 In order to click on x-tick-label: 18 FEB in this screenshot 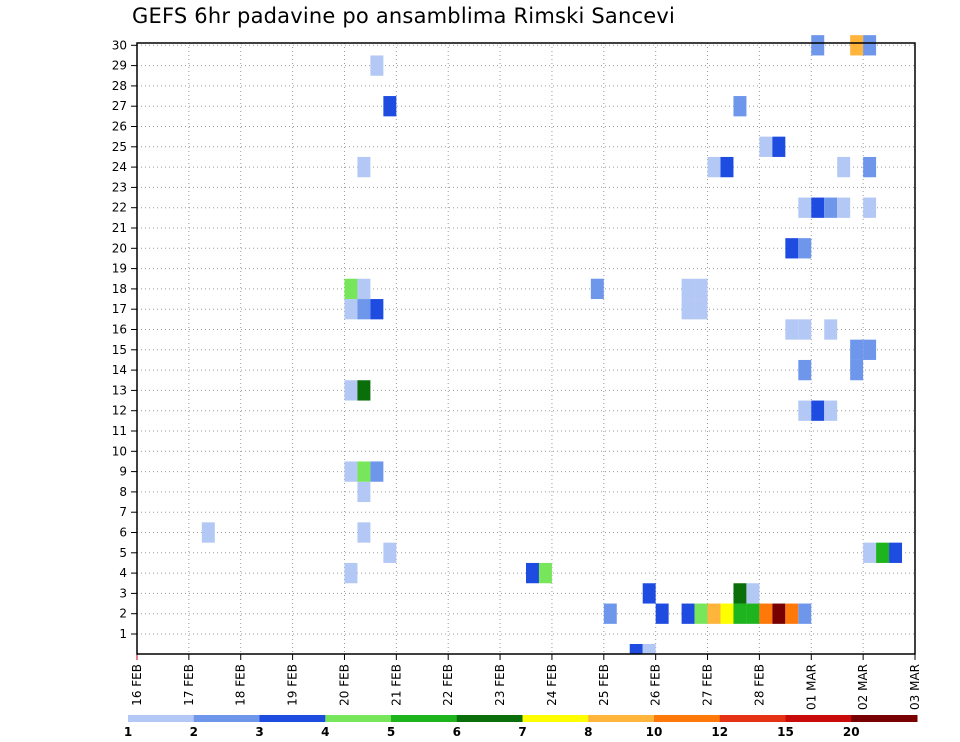, I will do `click(241, 685)`.